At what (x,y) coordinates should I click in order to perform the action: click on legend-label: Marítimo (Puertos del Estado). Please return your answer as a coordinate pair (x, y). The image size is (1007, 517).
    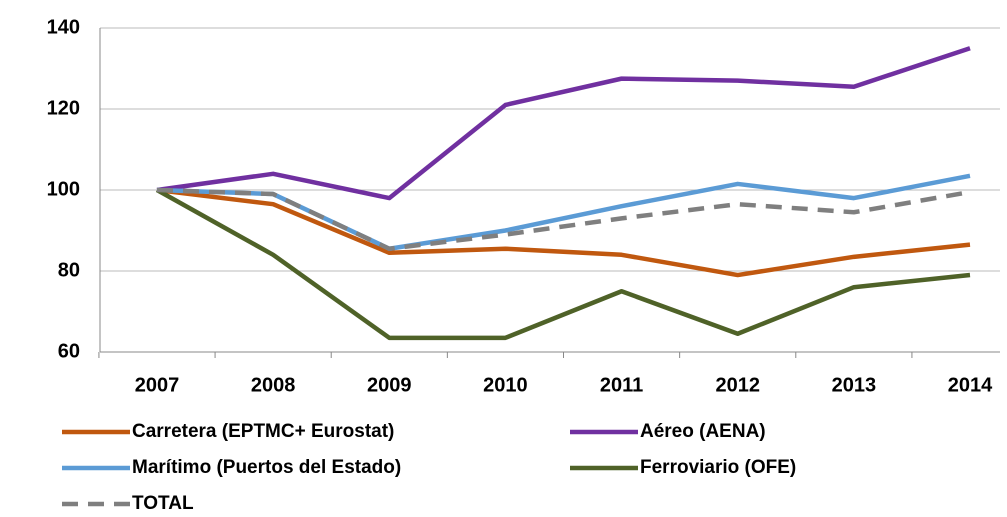
    Looking at the image, I should click on (266, 467).